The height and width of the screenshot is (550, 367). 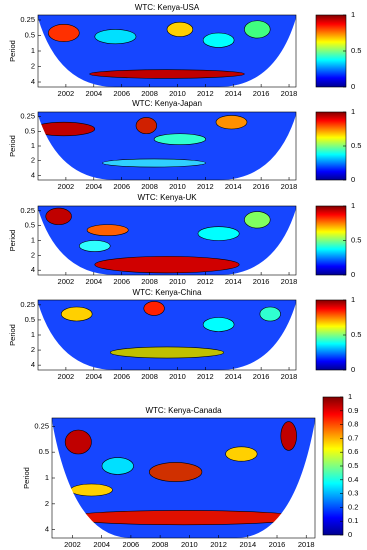 I want to click on chart-title: WTC: Kenya-Japan, so click(x=167, y=103).